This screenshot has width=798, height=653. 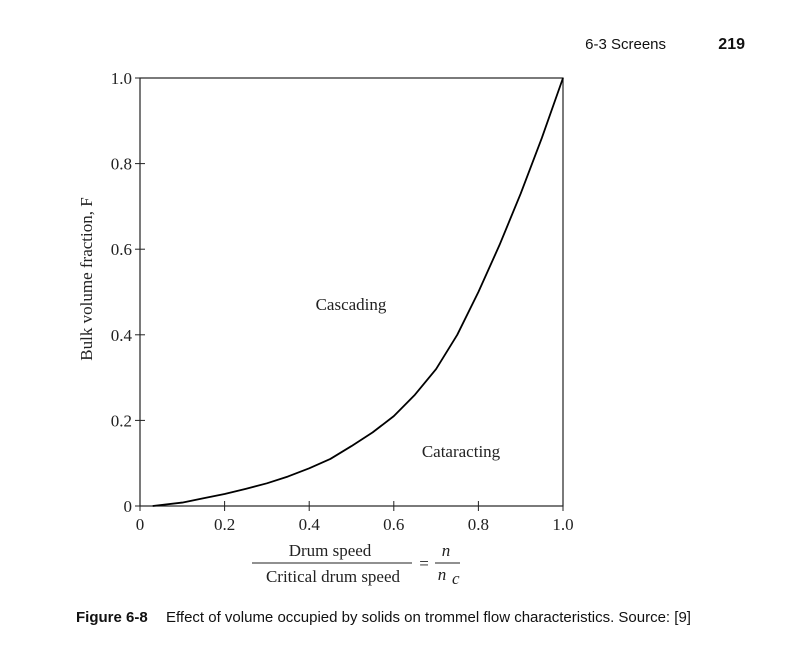 What do you see at coordinates (122, 335) in the screenshot?
I see `y-tick-label: 0.4` at bounding box center [122, 335].